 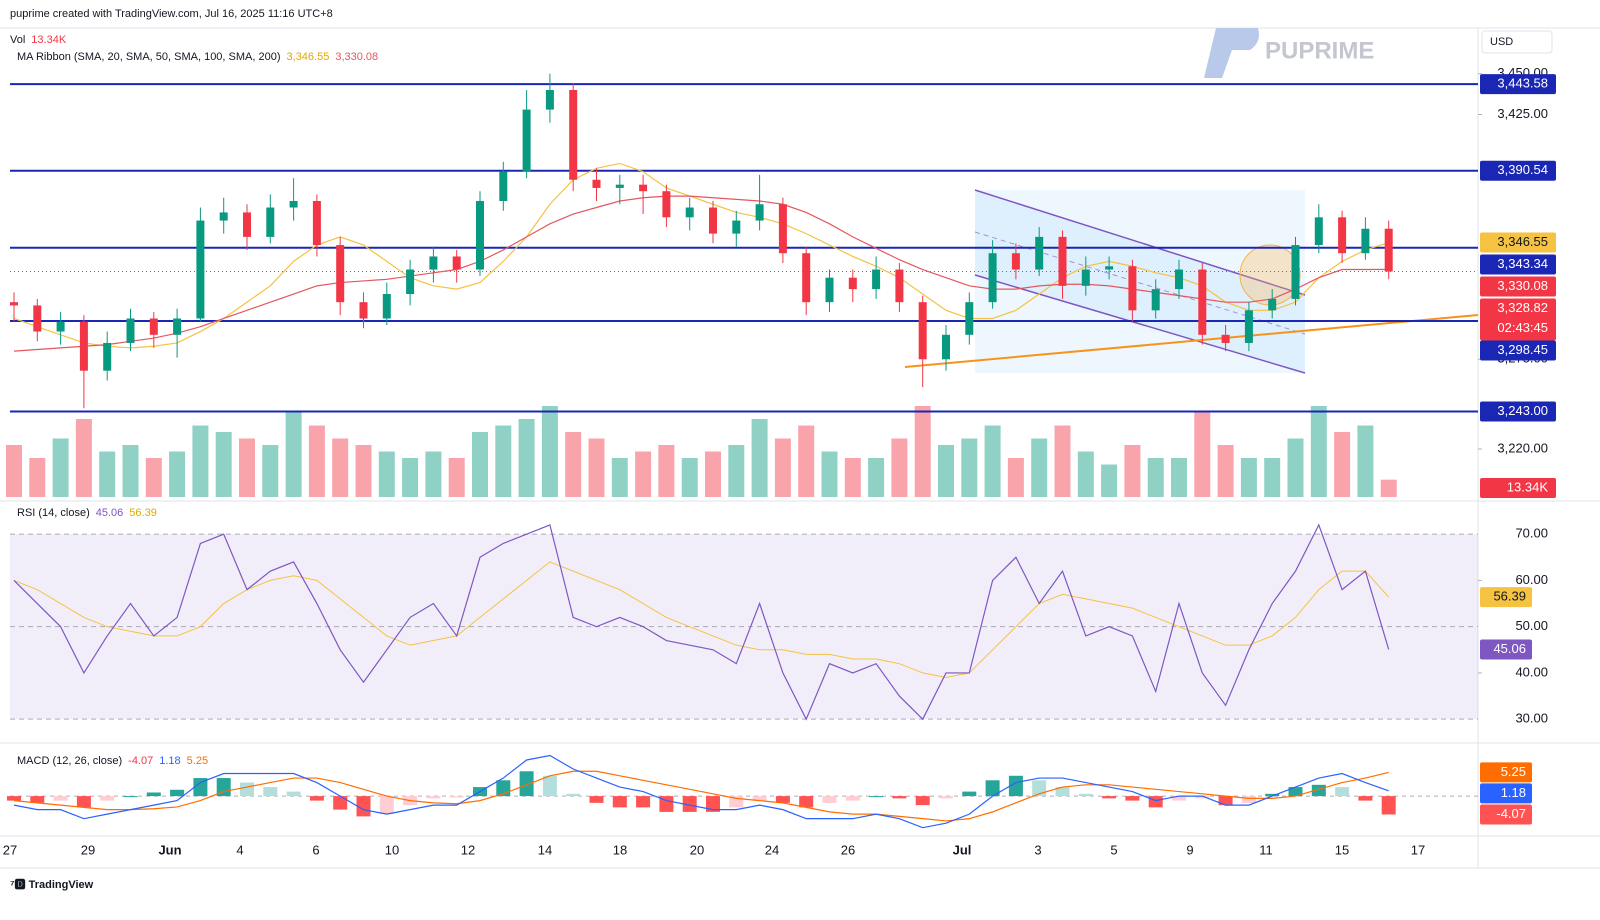 What do you see at coordinates (17, 40) in the screenshot?
I see `volume-title: Vol` at bounding box center [17, 40].